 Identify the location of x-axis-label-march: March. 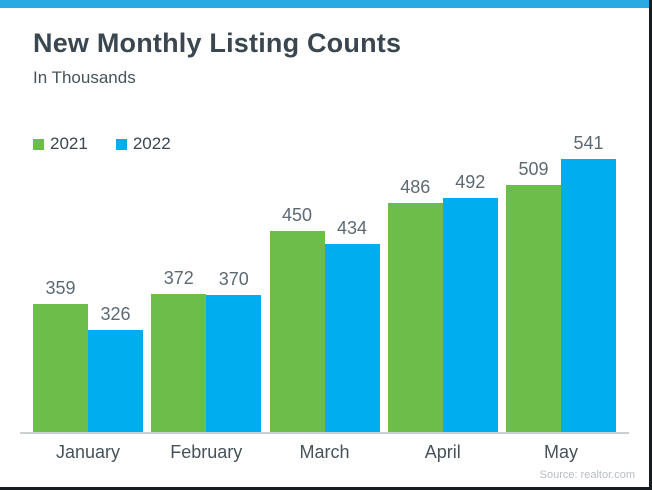
(324, 452).